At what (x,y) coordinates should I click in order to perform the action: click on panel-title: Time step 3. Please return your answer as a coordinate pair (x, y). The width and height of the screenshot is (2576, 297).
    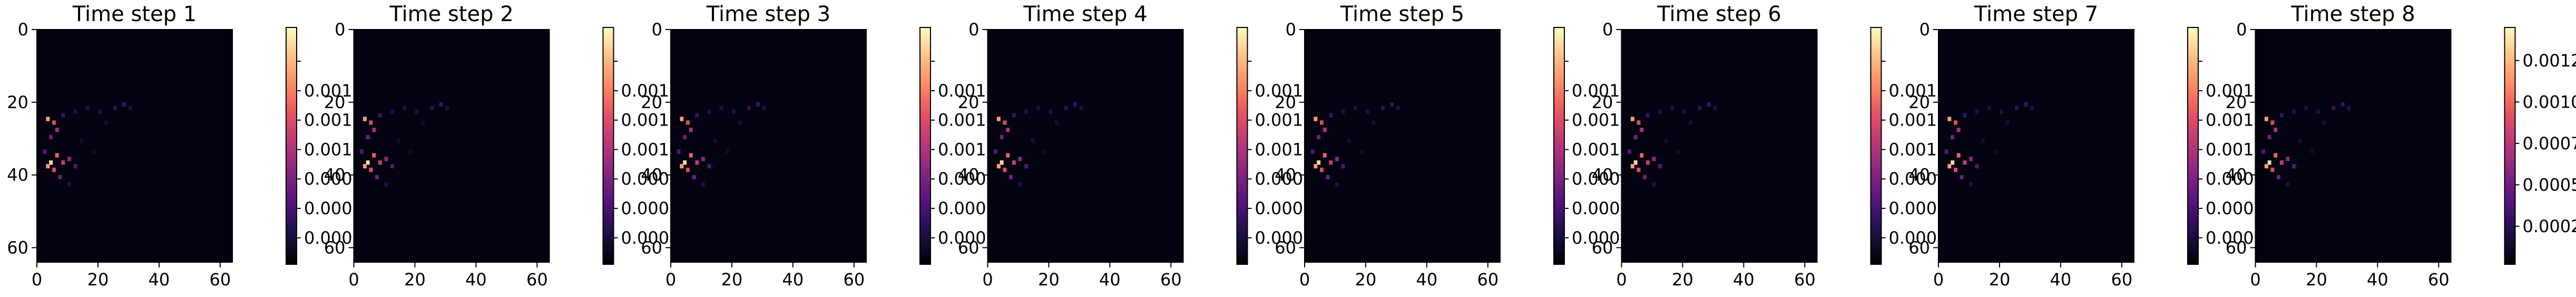
    Looking at the image, I should click on (768, 14).